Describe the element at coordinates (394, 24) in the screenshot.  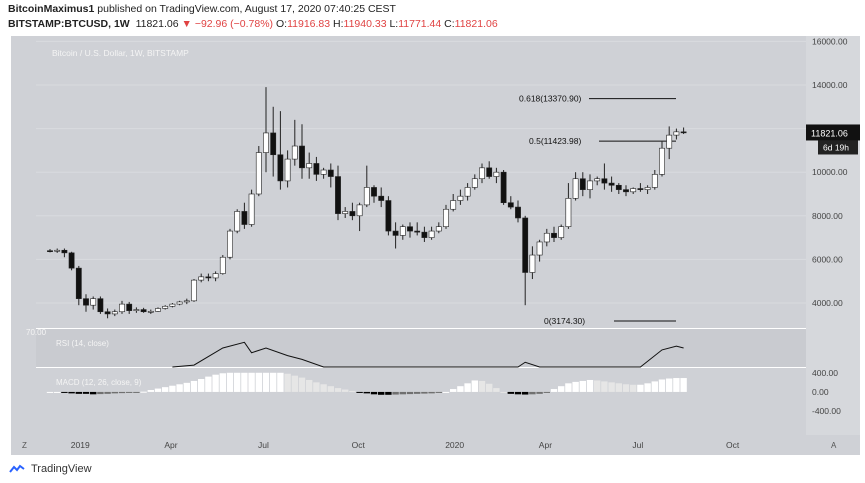
I see `low-label: L:` at that location.